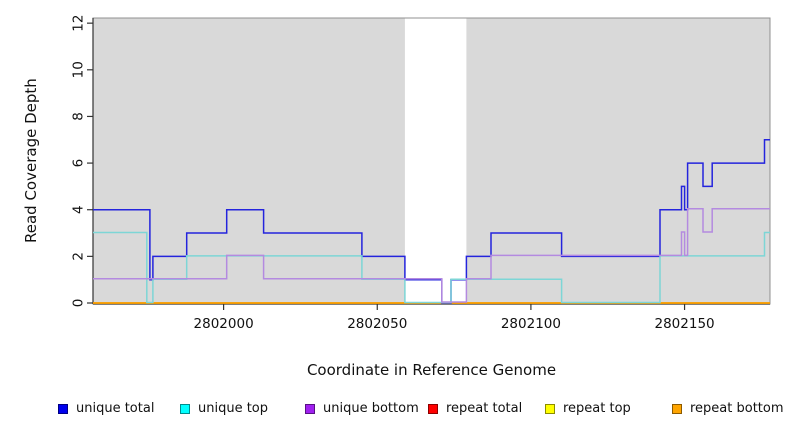 This screenshot has height=432, width=792. What do you see at coordinates (685, 324) in the screenshot?
I see `x-tick-label: 2802150` at bounding box center [685, 324].